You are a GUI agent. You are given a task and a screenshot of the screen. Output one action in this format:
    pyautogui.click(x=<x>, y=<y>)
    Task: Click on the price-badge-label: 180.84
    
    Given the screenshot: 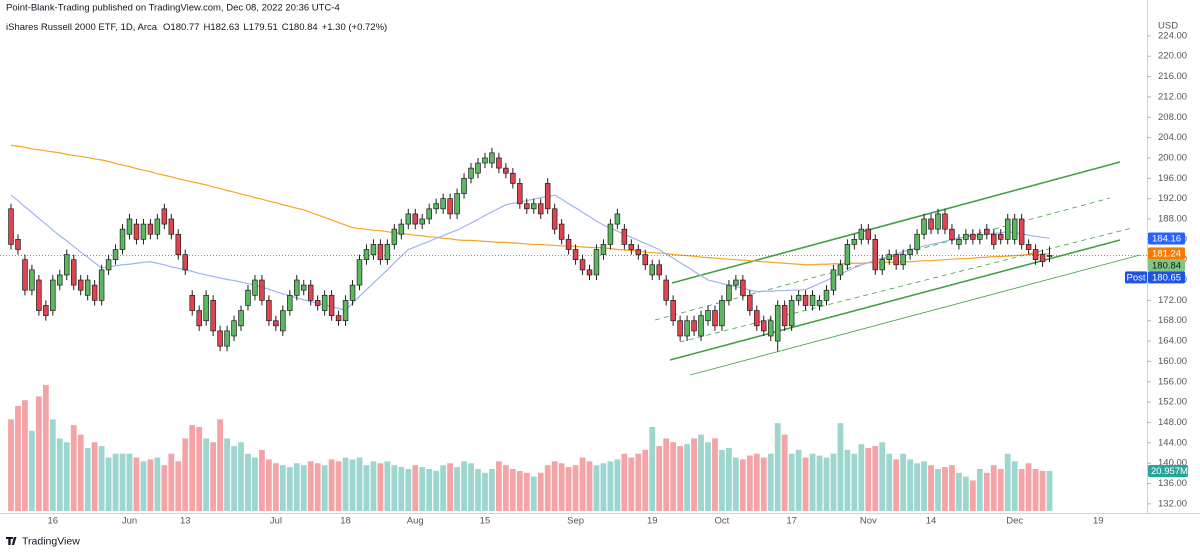 What is the action you would take?
    pyautogui.click(x=1166, y=265)
    